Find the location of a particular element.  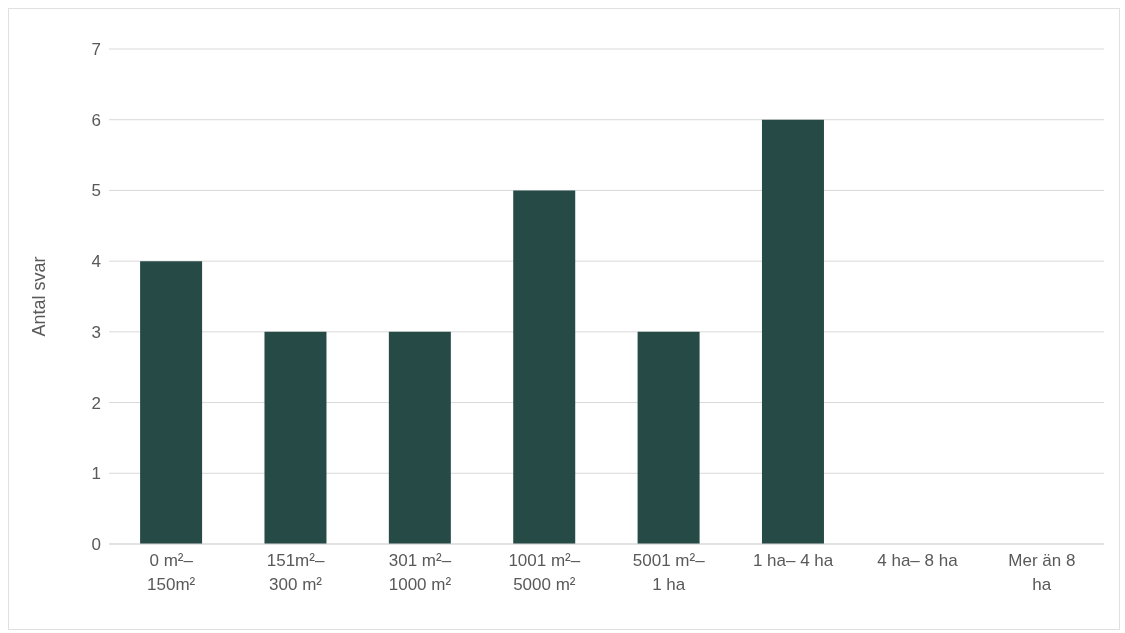

x-tick-label: 301 m²– 1000 m² is located at coordinates (420, 572).